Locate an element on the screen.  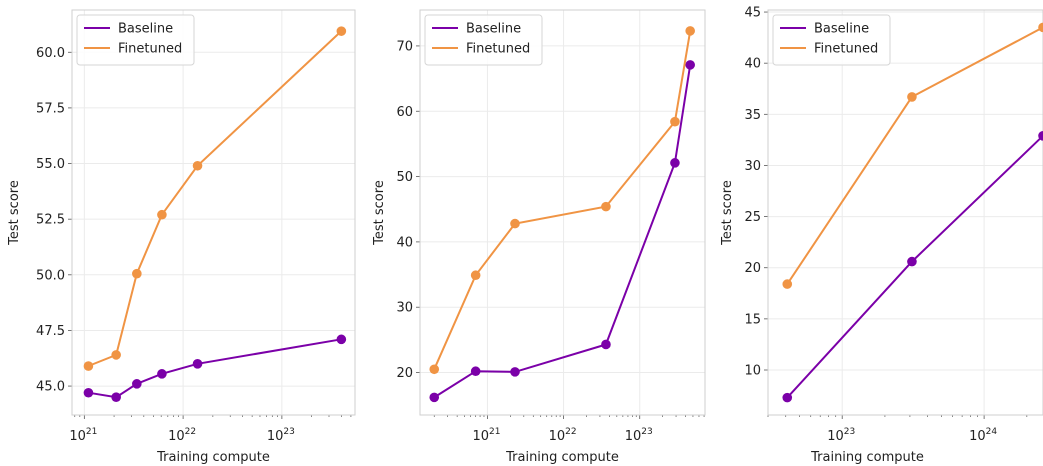
x-tick-label: 1024 is located at coordinates (983, 435).